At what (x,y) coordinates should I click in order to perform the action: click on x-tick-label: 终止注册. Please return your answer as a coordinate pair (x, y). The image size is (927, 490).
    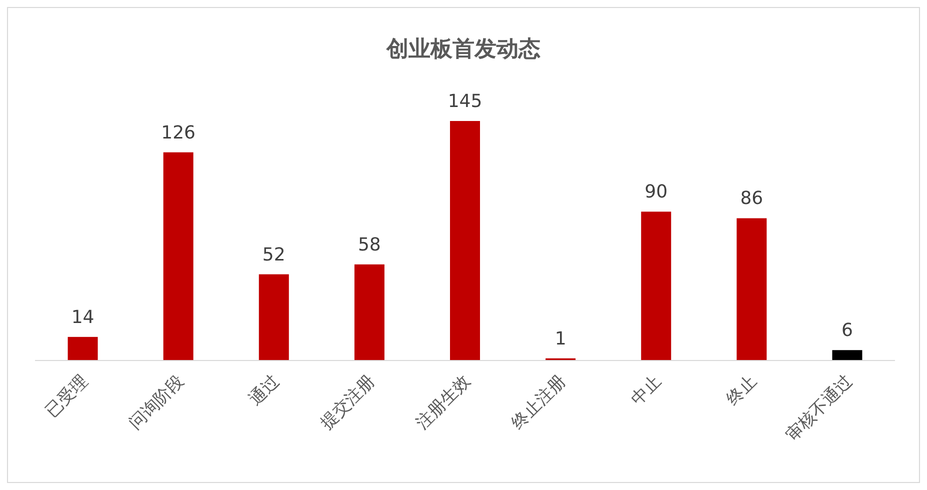
    Looking at the image, I should click on (539, 402).